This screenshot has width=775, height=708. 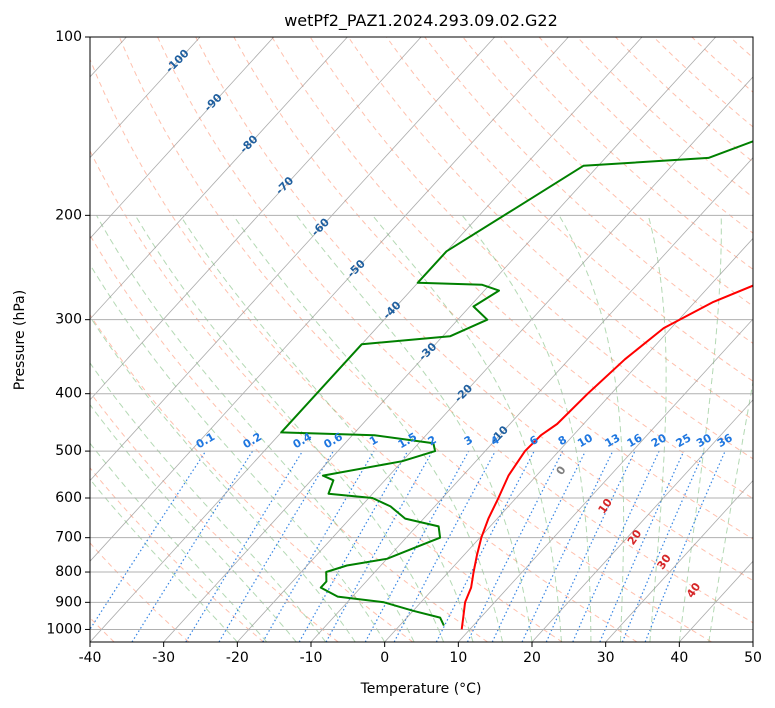 What do you see at coordinates (68, 320) in the screenshot?
I see `y-tick-label: 300` at bounding box center [68, 320].